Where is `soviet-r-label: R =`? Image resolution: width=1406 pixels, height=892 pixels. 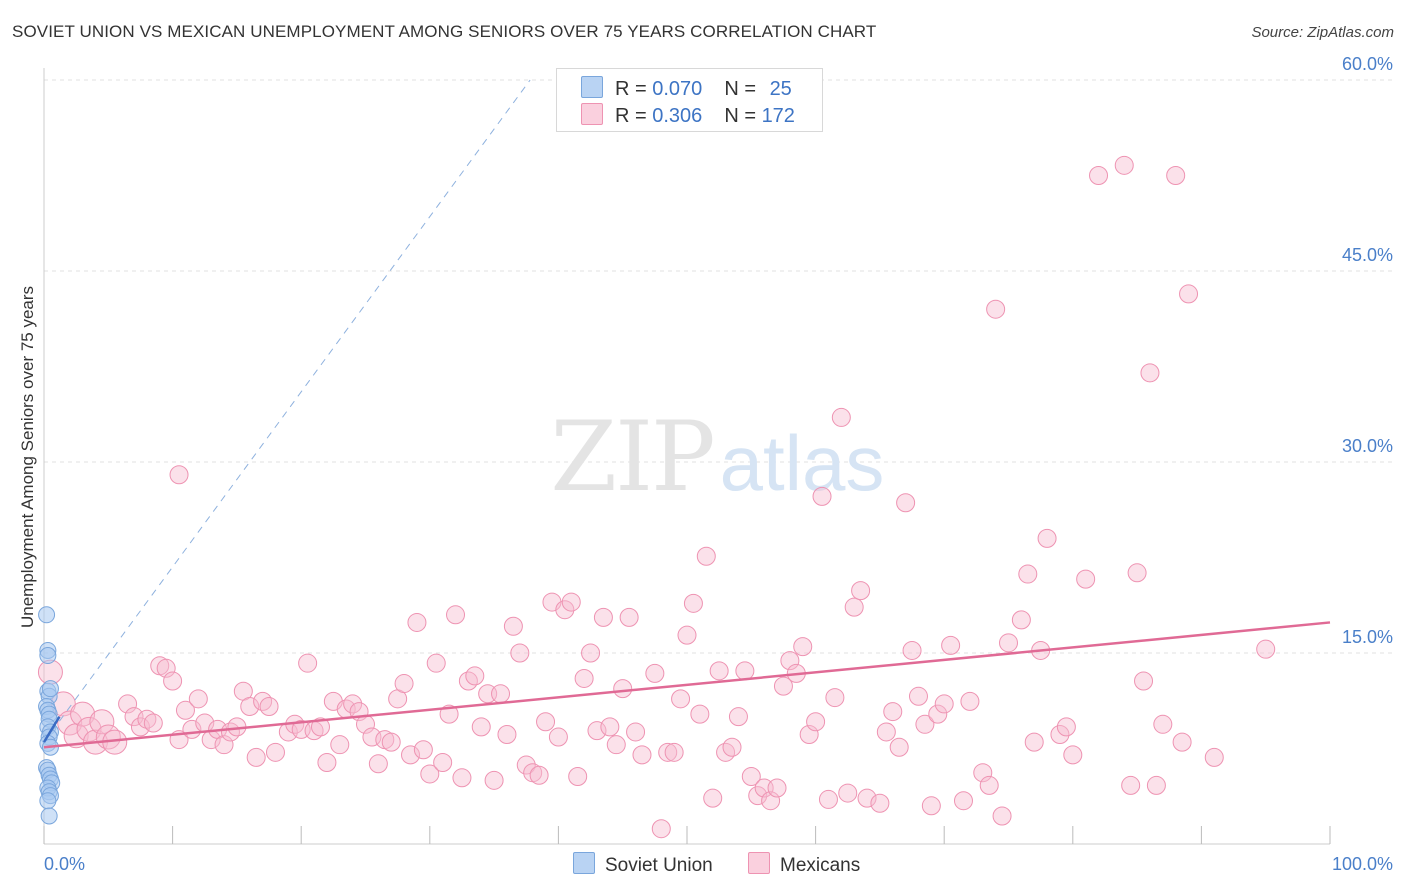 soviet-r-label: R = is located at coordinates (631, 89).